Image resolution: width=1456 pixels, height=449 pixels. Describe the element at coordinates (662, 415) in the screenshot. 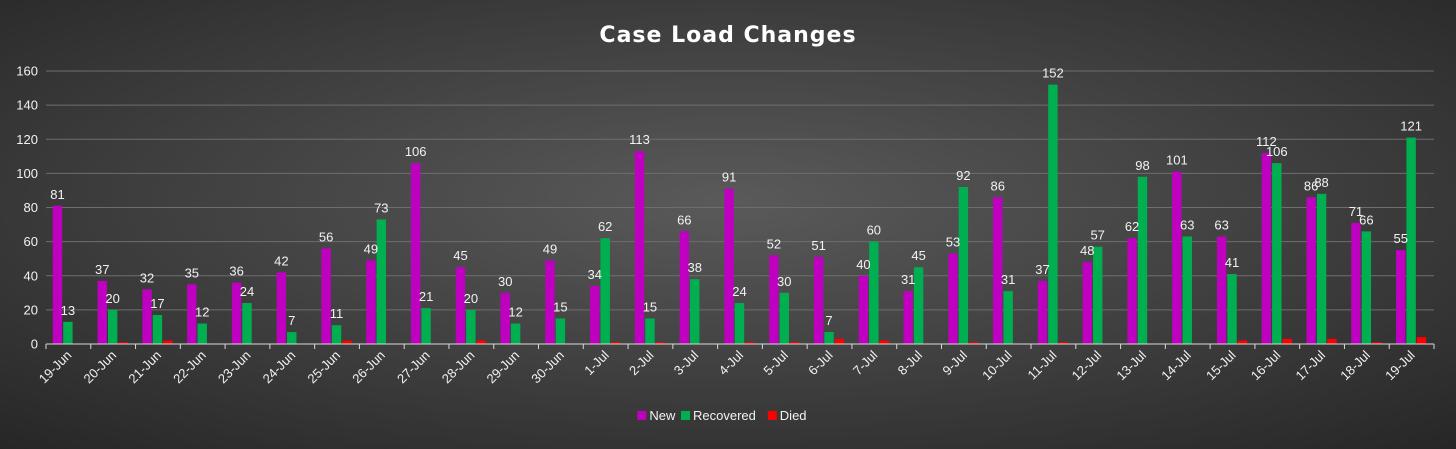

I see `legend-label: New` at that location.